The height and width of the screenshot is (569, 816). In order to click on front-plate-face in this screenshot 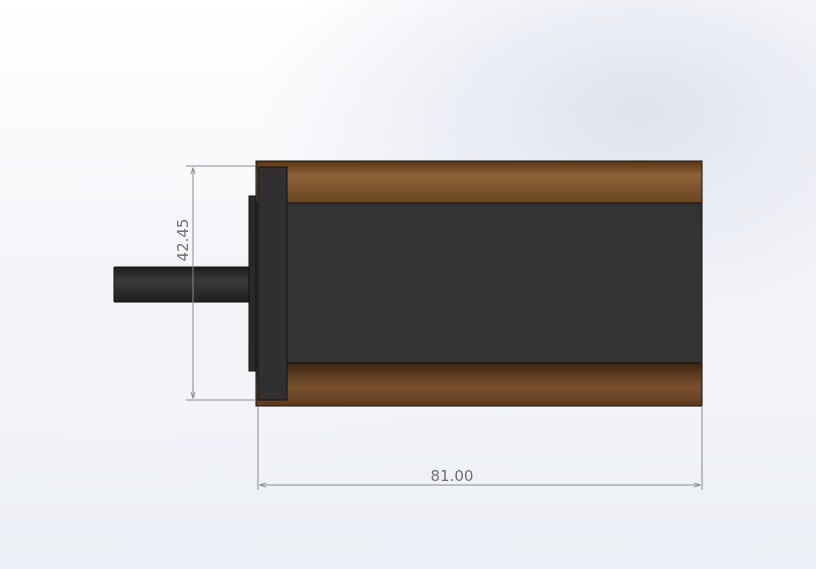, I will do `click(272, 283)`.